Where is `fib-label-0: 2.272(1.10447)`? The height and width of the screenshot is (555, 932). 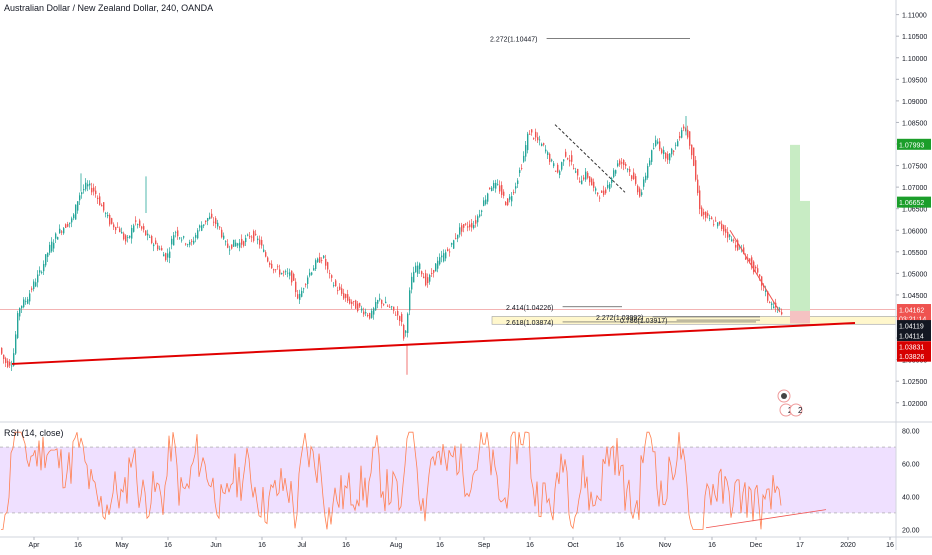
fib-label-0: 2.272(1.10447) is located at coordinates (513, 39).